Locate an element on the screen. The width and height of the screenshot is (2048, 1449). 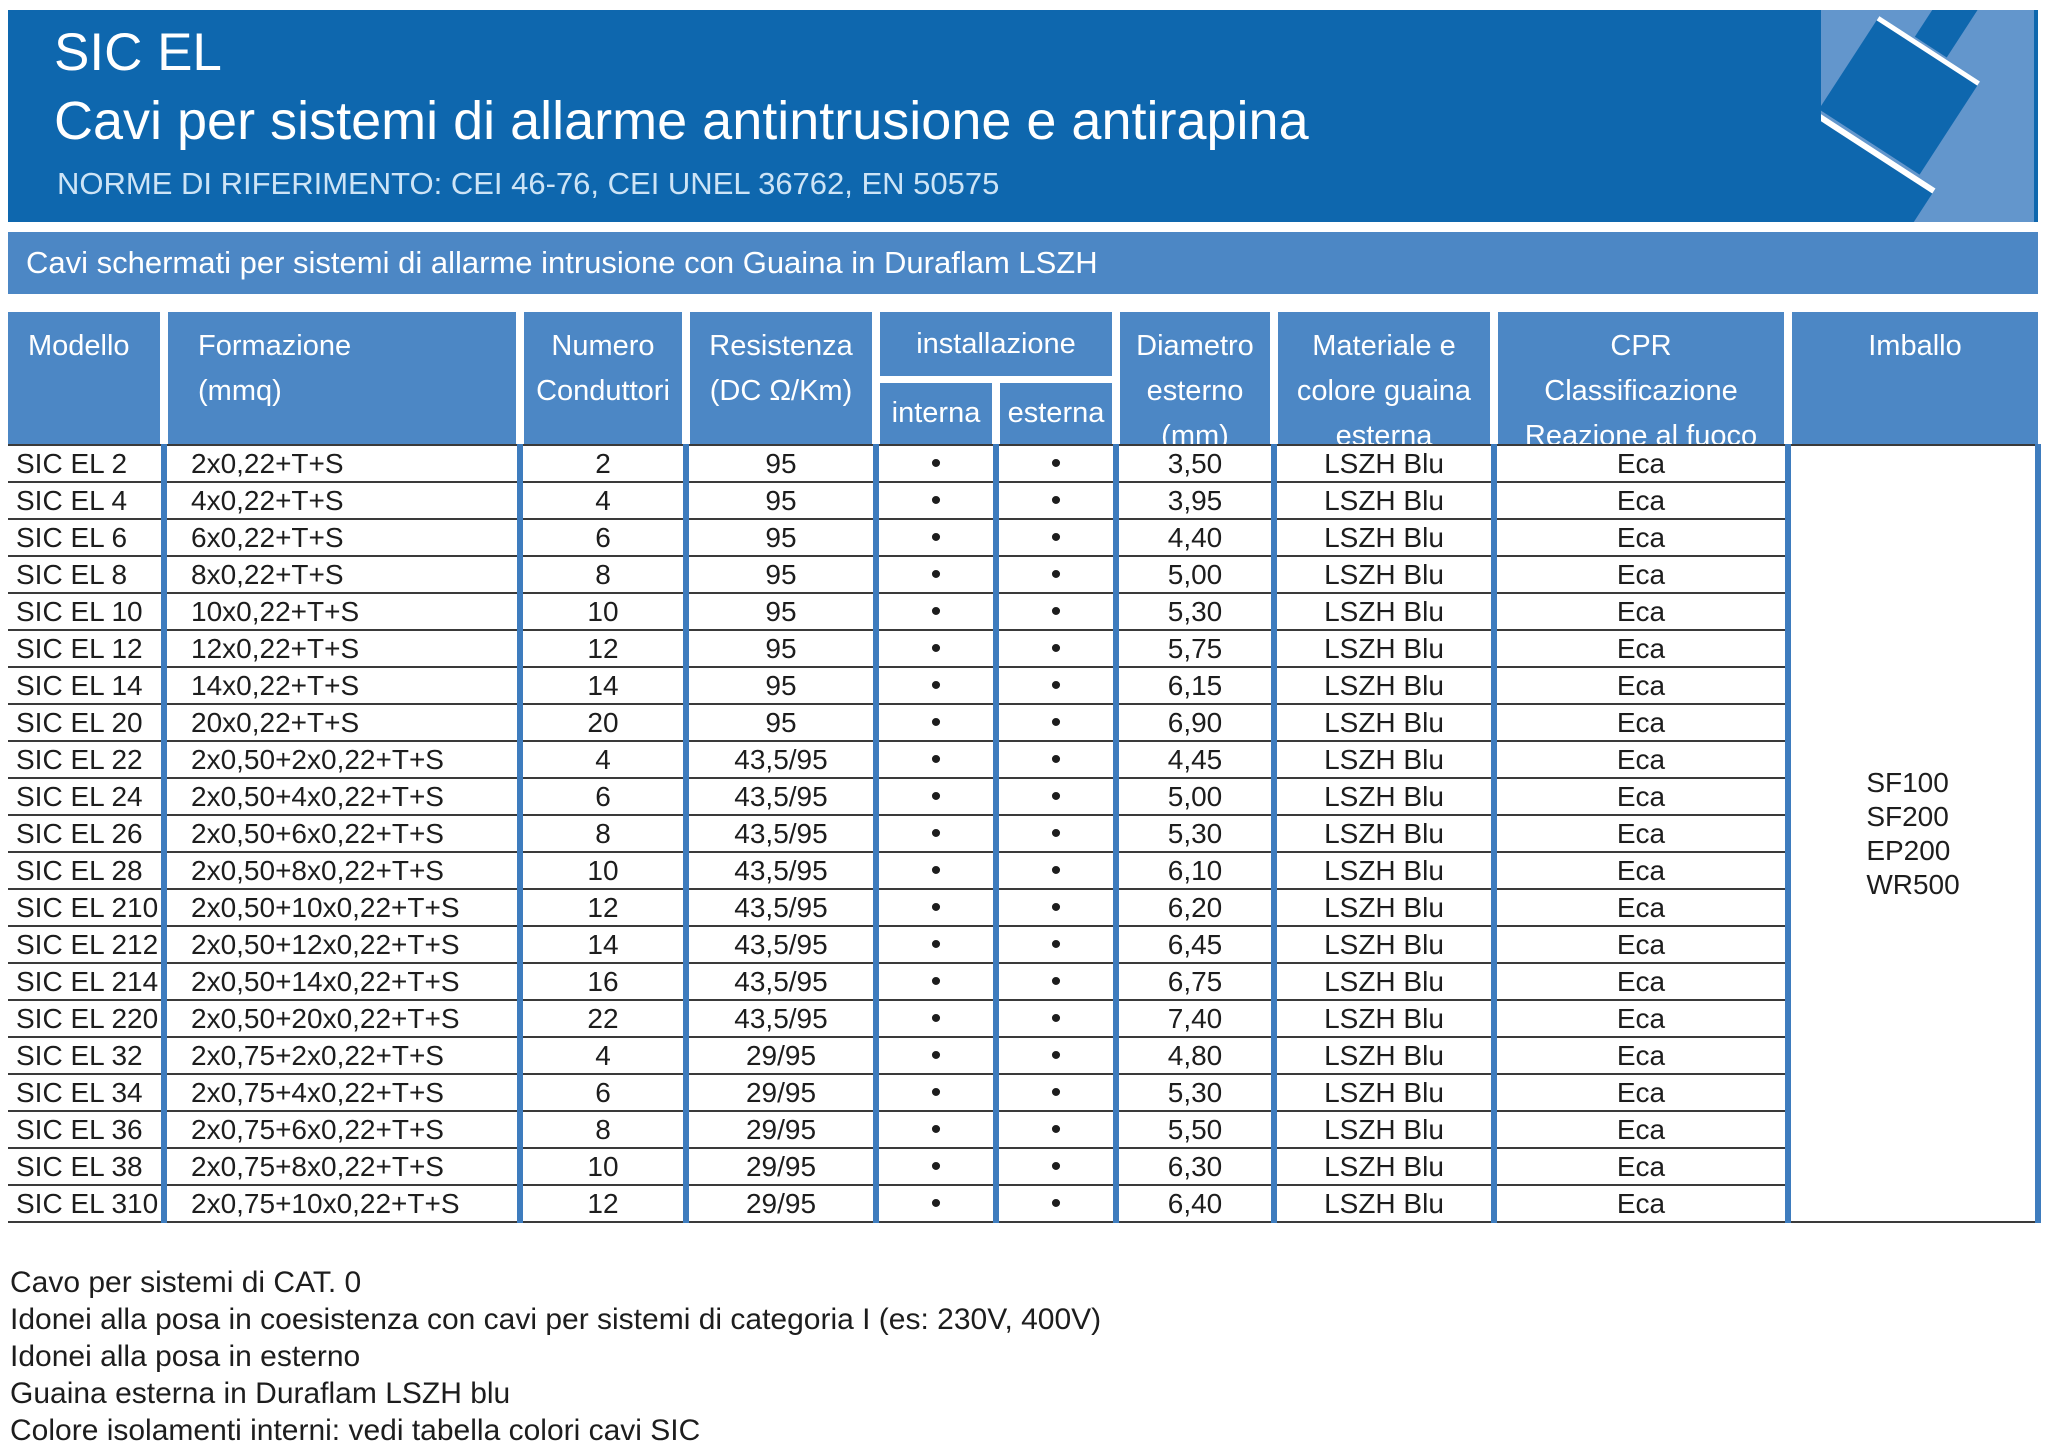
cell-conductors: 14 is located at coordinates (604, 685).